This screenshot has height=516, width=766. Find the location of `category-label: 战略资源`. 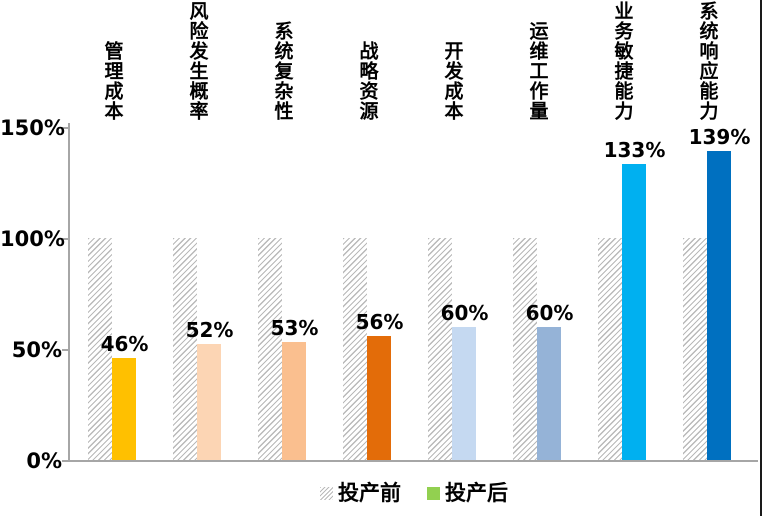

category-label: 战略资源 is located at coordinates (367, 81).